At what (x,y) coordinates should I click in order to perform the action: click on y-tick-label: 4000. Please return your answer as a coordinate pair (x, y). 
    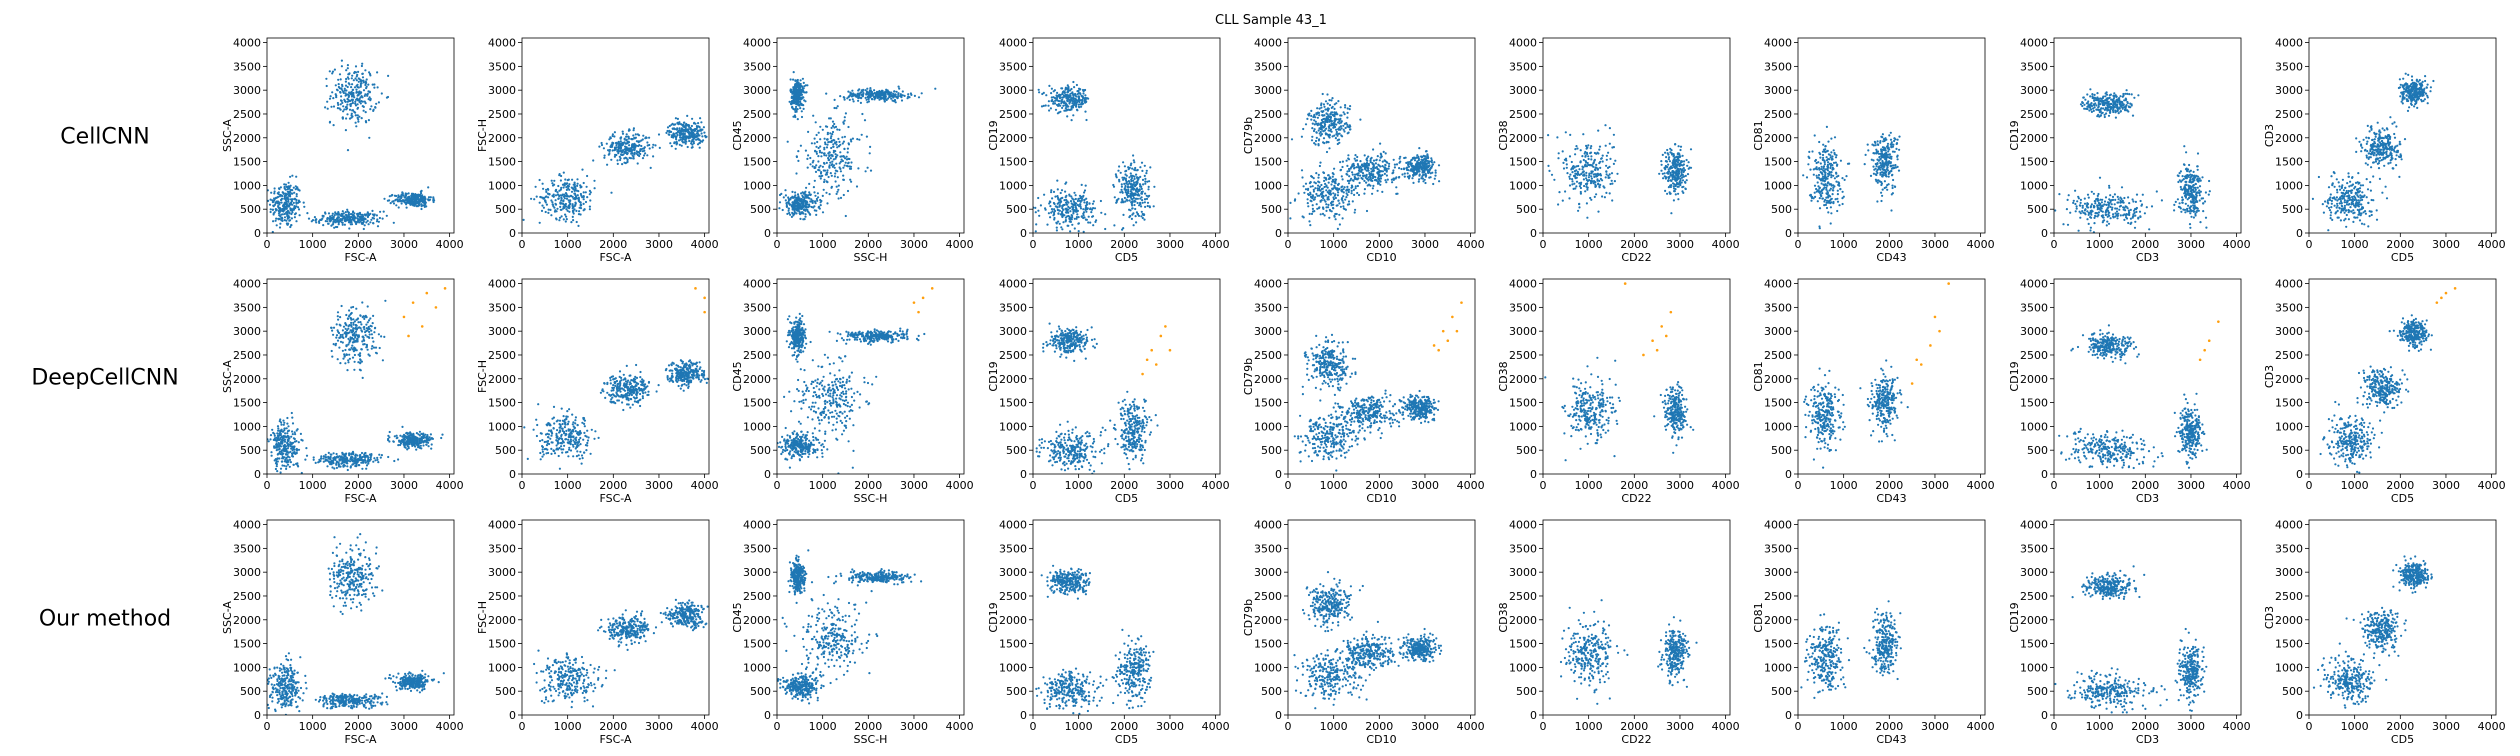
    Looking at the image, I should click on (502, 43).